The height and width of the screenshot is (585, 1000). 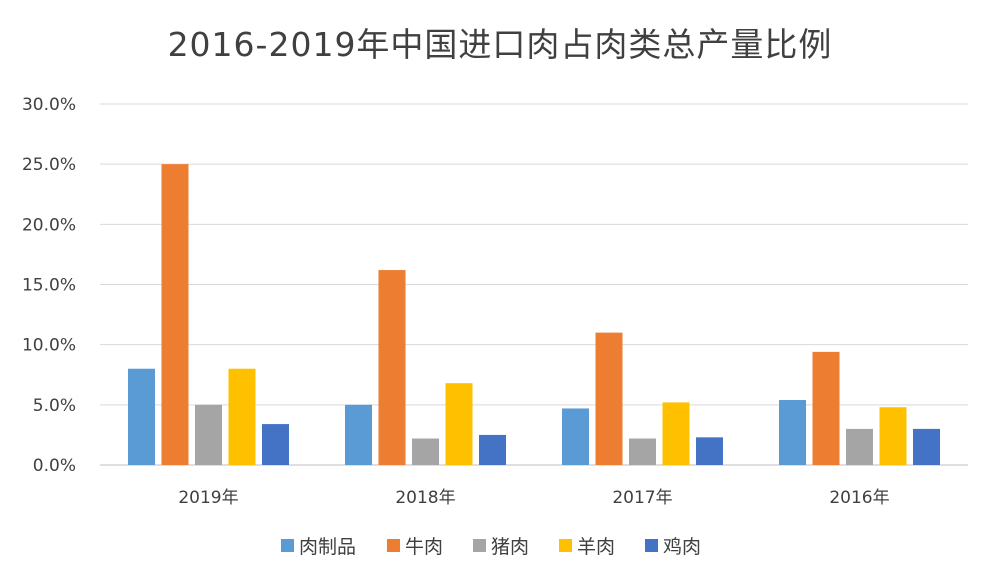 What do you see at coordinates (500, 44) in the screenshot?
I see `chart-title: 2016-2019年中国进口肉占肉类总产量比例` at bounding box center [500, 44].